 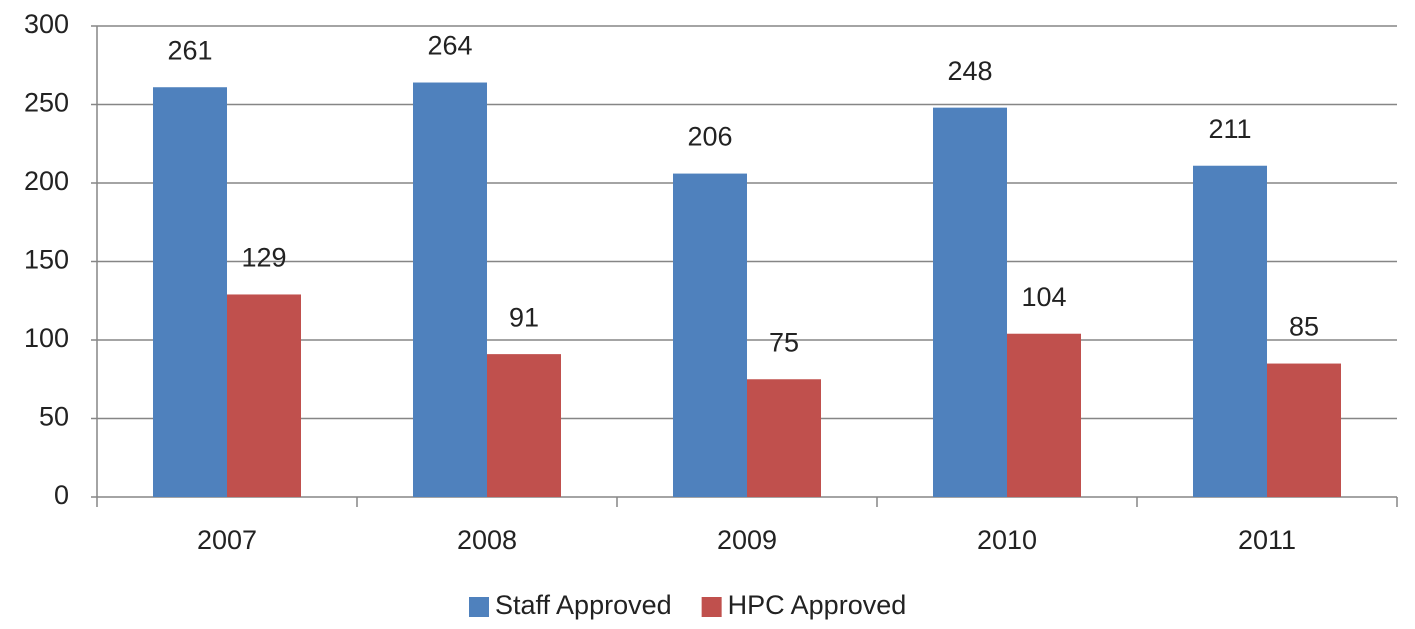 What do you see at coordinates (46, 103) in the screenshot?
I see `y-tick-label: 250` at bounding box center [46, 103].